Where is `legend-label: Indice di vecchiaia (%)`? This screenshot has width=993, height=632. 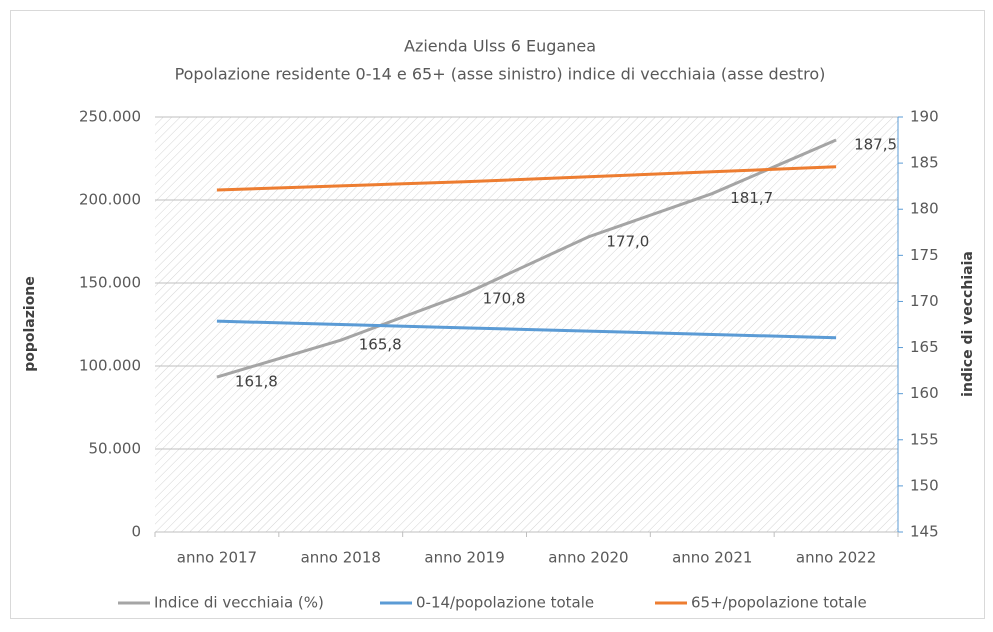 legend-label: Indice di vecchiaia (%) is located at coordinates (239, 603).